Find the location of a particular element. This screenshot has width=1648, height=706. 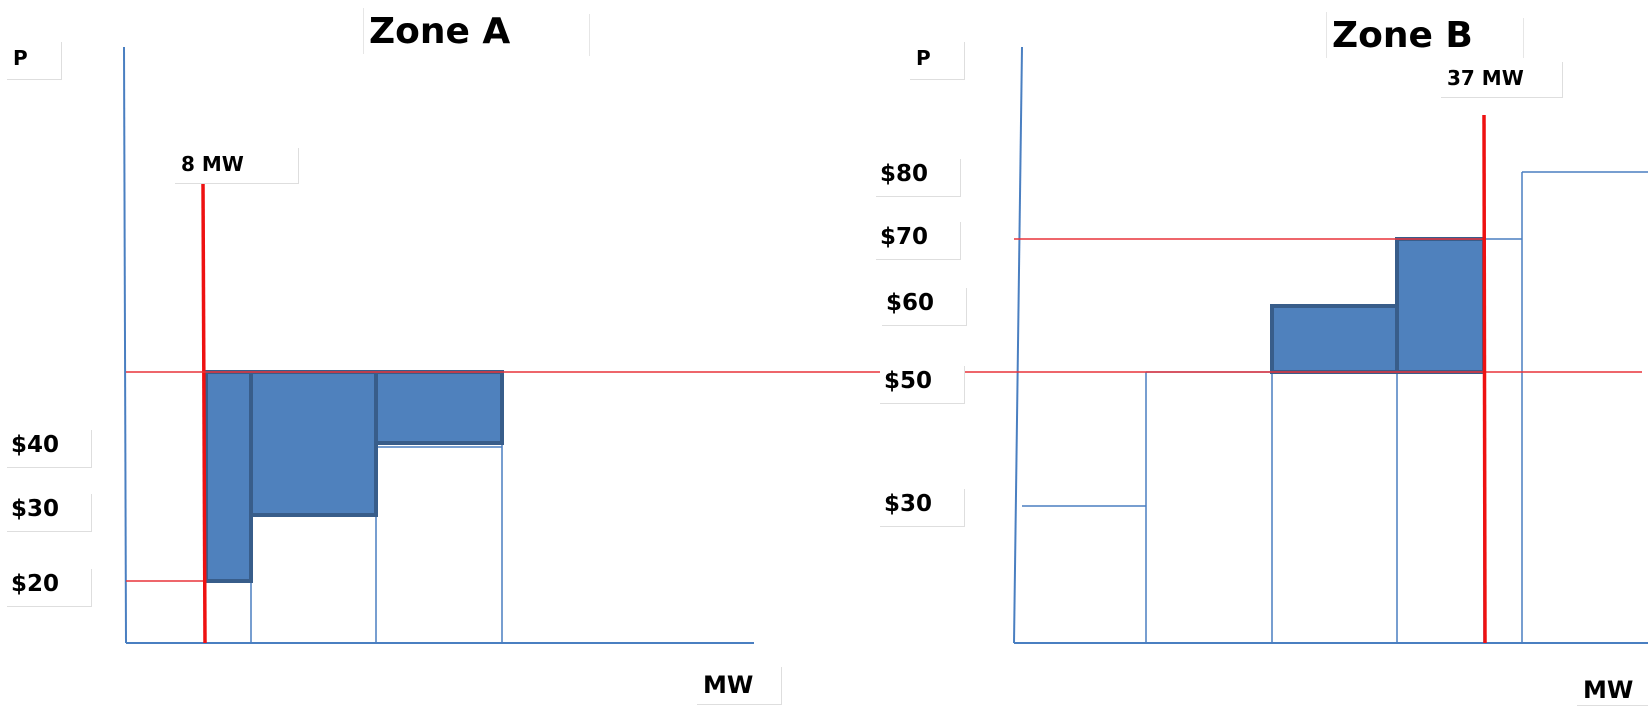

zone-a-price-label-30: $30 is located at coordinates (49, 513).